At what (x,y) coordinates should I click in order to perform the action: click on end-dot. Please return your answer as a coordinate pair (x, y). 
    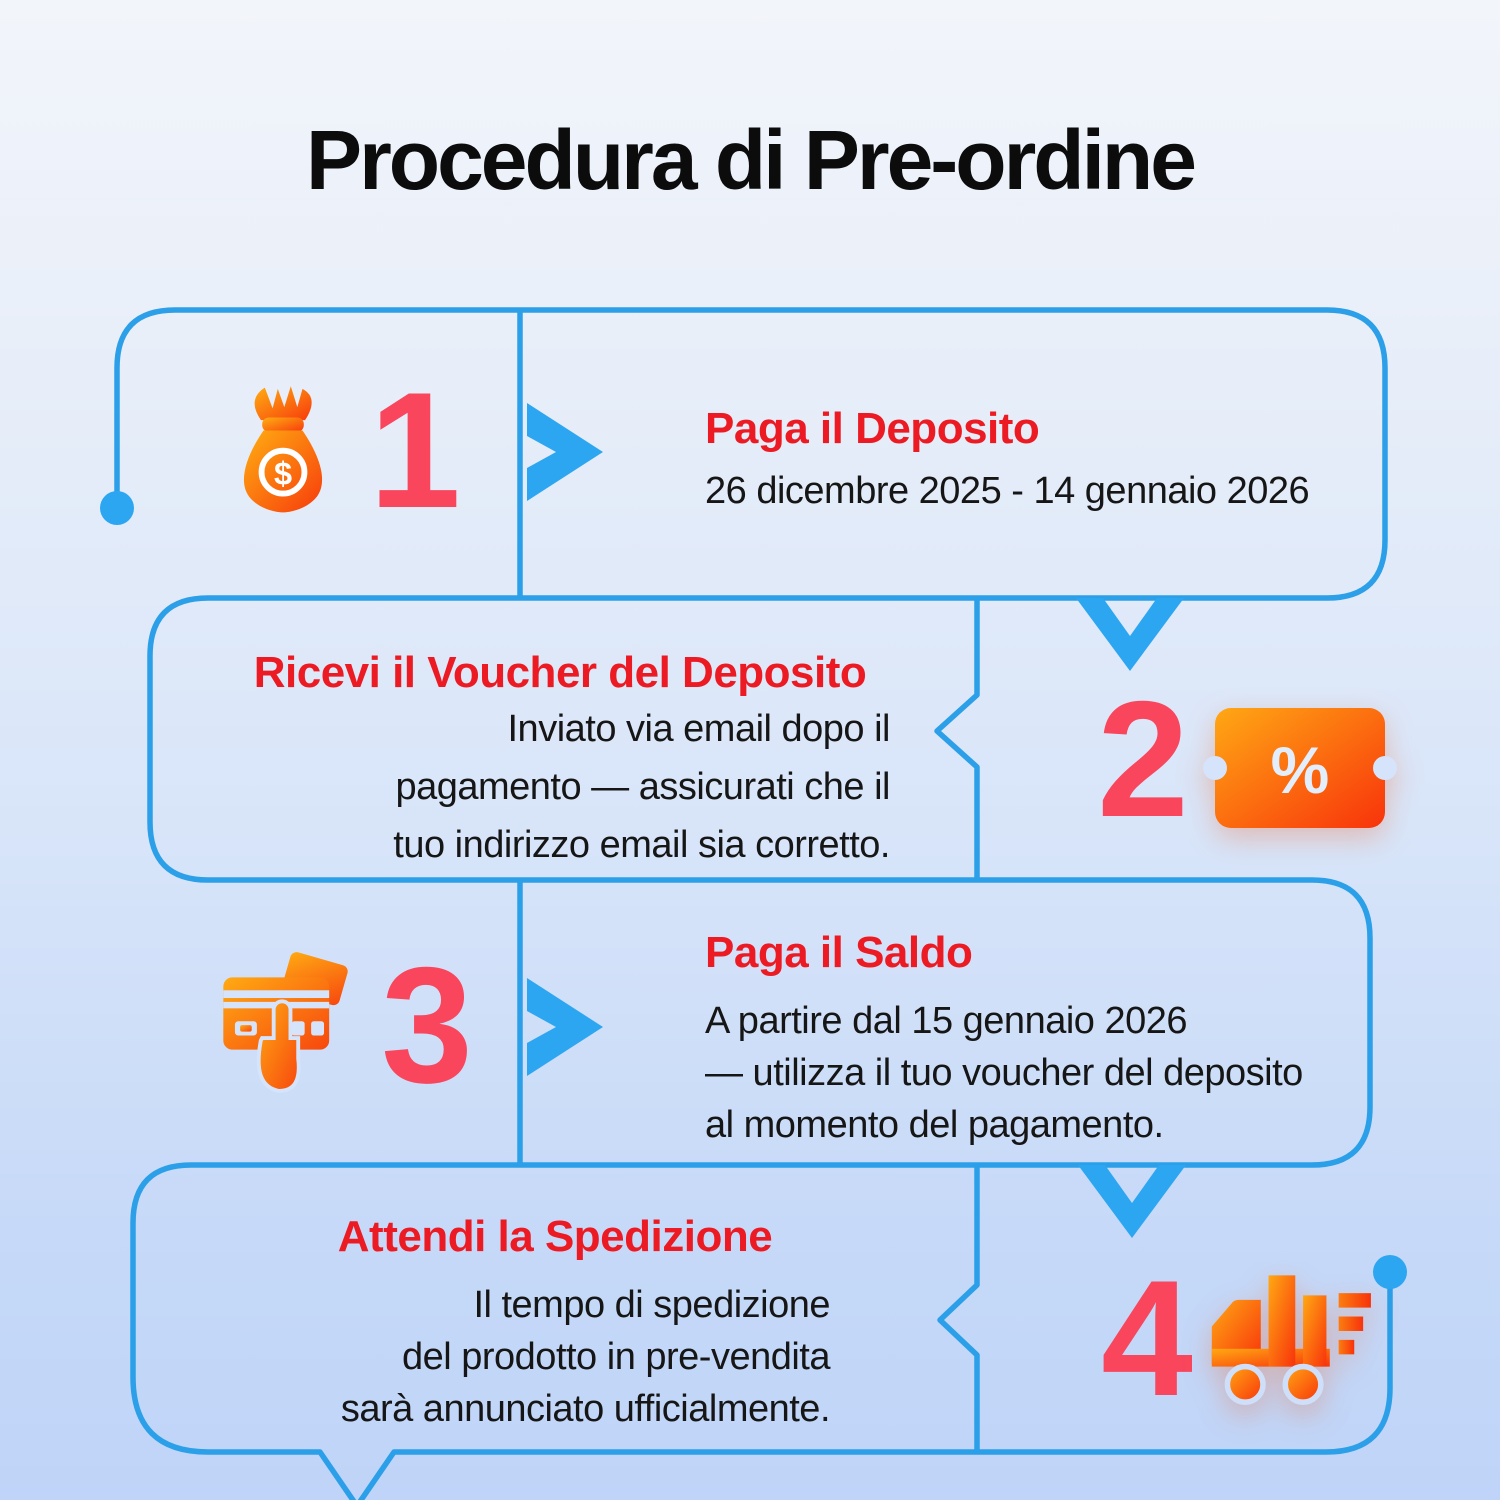
    Looking at the image, I should click on (1390, 1272).